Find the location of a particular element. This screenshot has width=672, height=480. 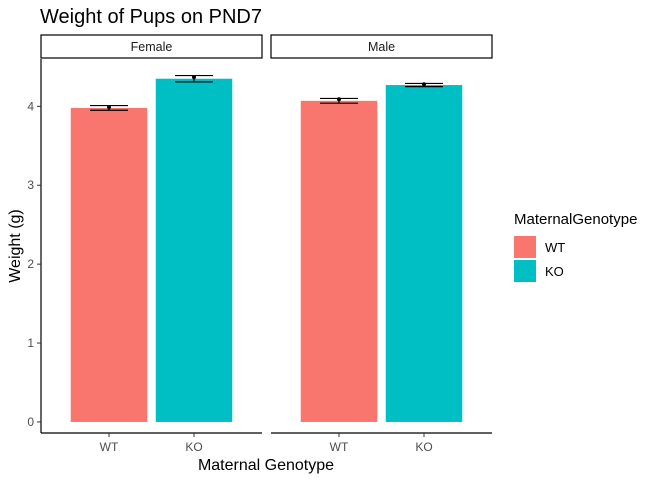

chart-title: Weight of Pups on PND7 is located at coordinates (151, 17).